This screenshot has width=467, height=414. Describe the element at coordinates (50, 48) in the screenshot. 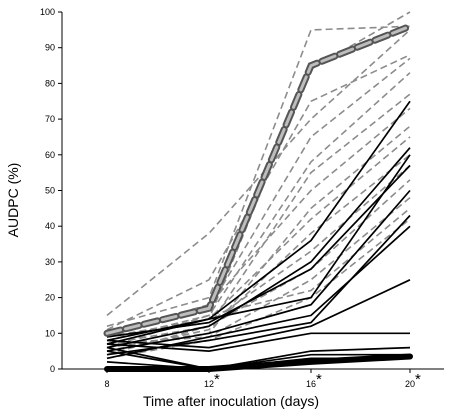

I see `y-tick-label: 90` at that location.